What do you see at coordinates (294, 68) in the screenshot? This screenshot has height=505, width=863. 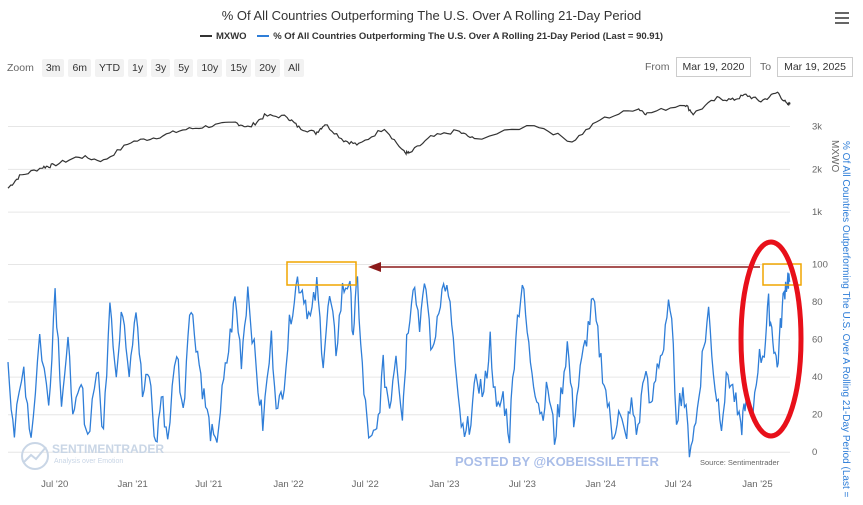 I see `zoom-button-all: All` at bounding box center [294, 68].